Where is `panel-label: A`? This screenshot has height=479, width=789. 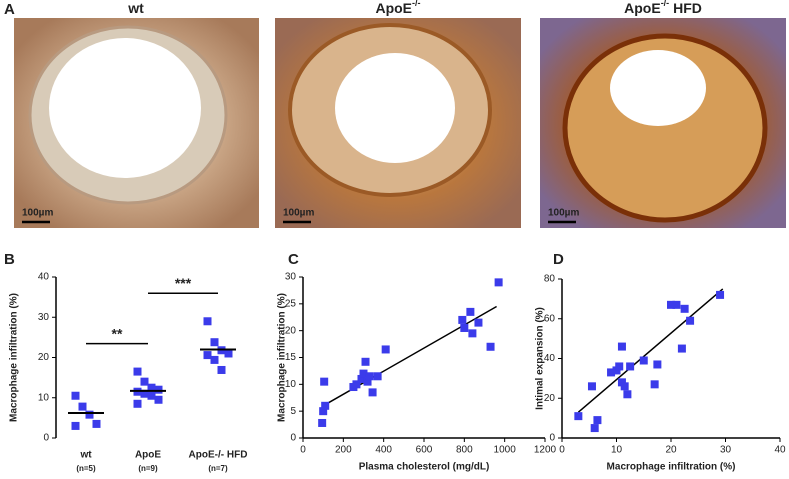
panel-label: A is located at coordinates (9, 9).